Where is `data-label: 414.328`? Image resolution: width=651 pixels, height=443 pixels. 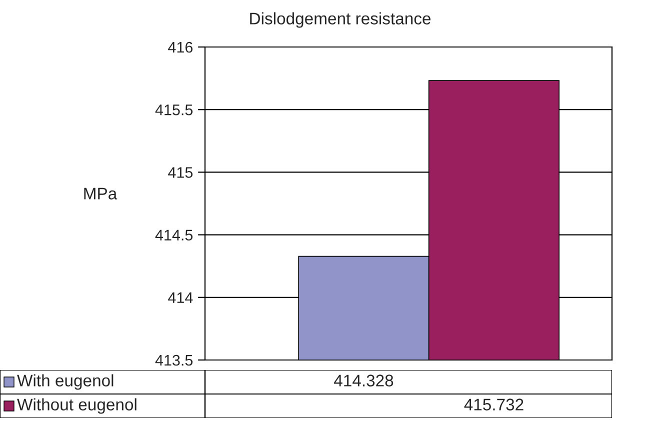
data-label: 414.328 is located at coordinates (364, 380).